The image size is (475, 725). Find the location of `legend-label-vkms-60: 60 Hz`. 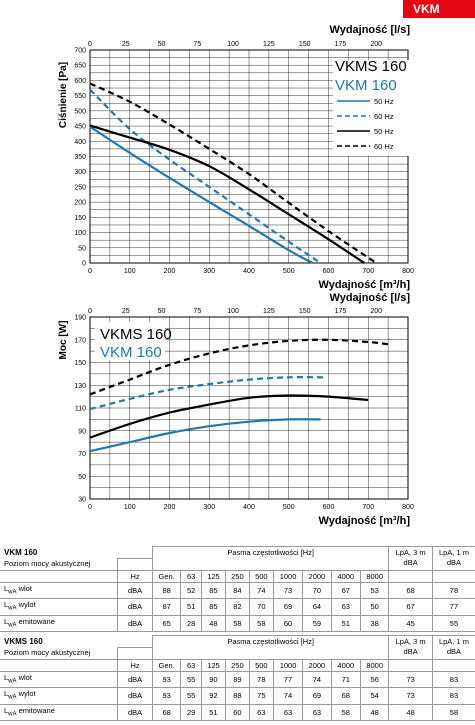

legend-label-vkms-60: 60 Hz is located at coordinates (384, 146).